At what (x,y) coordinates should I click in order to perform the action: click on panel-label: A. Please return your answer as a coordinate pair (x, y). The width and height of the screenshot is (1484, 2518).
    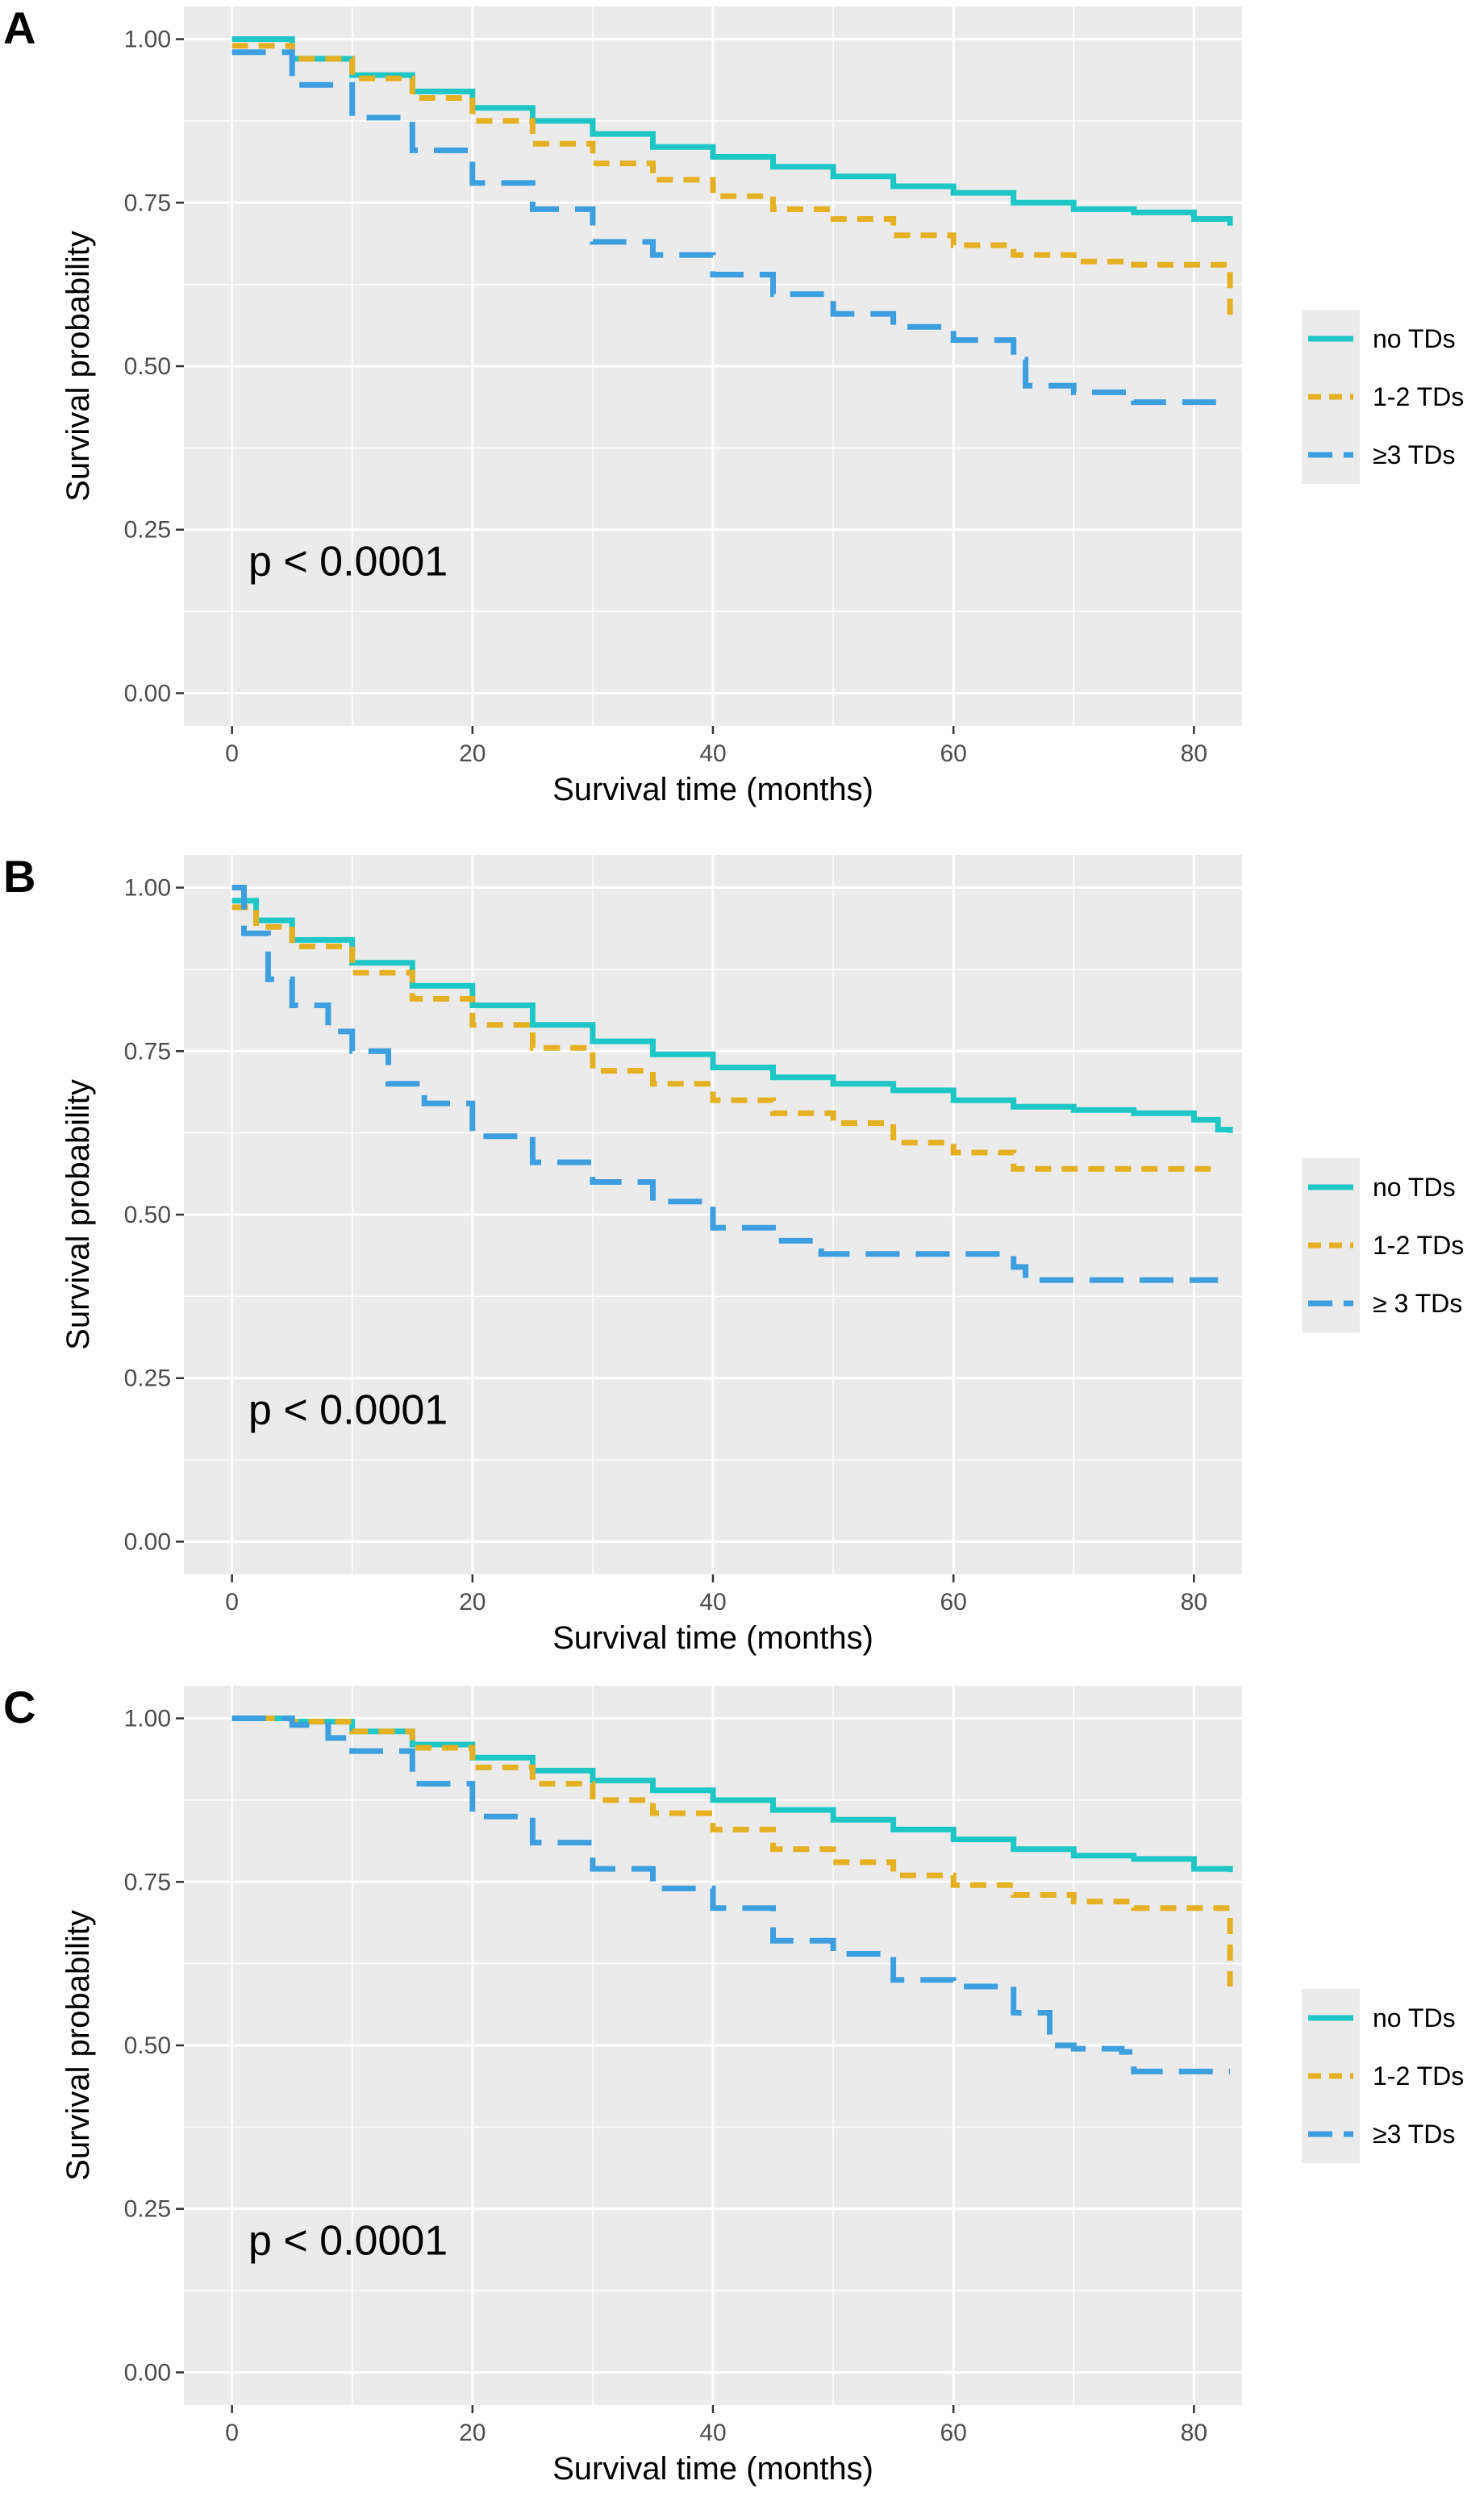
    Looking at the image, I should click on (19, 28).